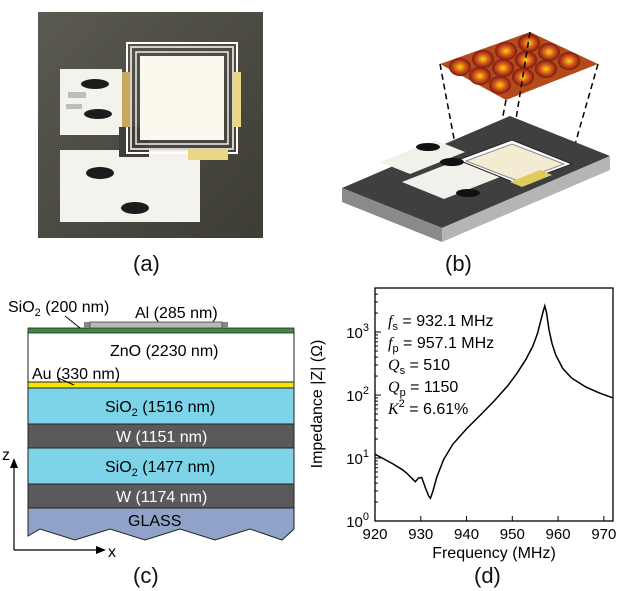 This screenshot has height=591, width=619. Describe the element at coordinates (317, 404) in the screenshot. I see `y-axis-label: Impedance |Z| (Ω)` at that location.